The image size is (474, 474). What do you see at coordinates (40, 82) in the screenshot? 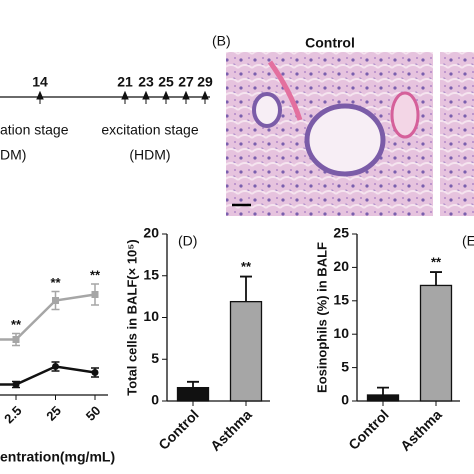
I see `day-label: 14` at bounding box center [40, 82].